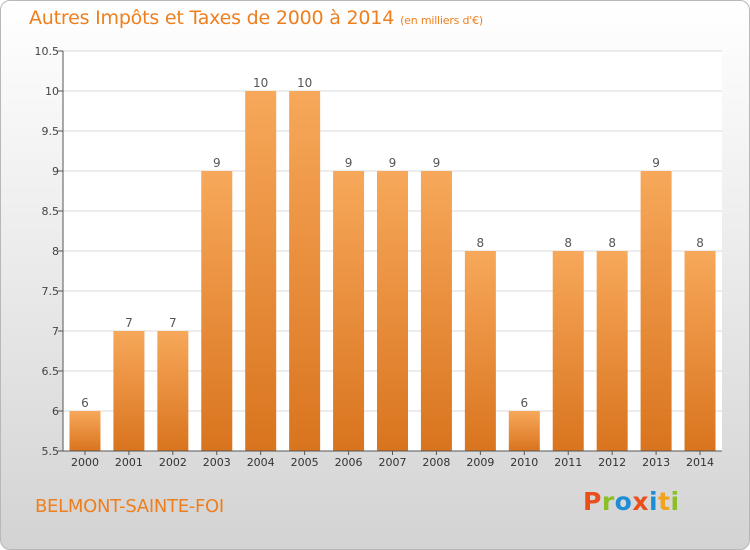  I want to click on logo-letter: r, so click(608, 501).